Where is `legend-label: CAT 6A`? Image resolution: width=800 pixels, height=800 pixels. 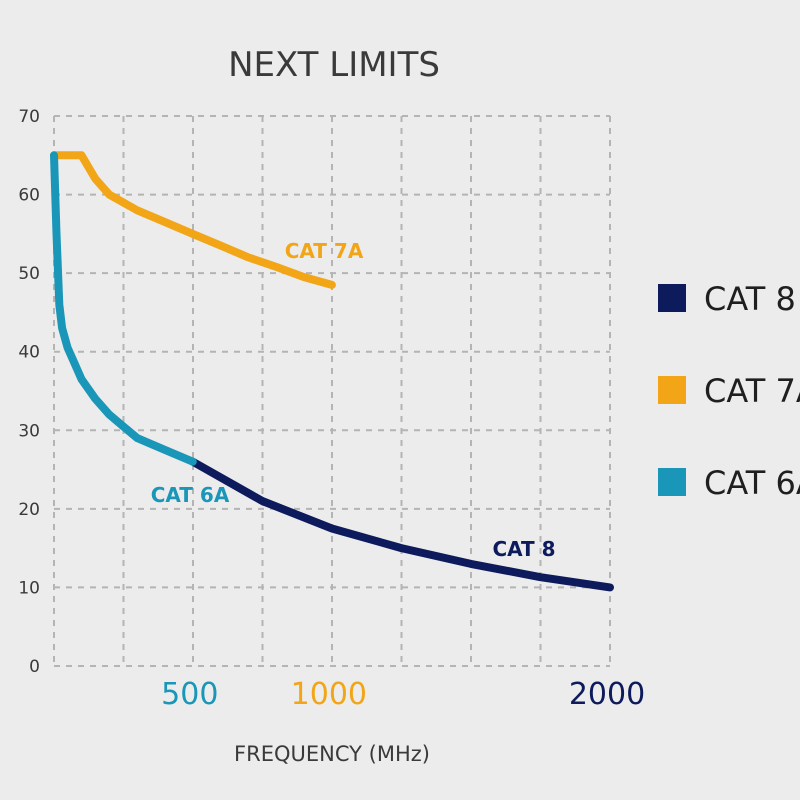 legend-label: CAT 6A is located at coordinates (752, 483).